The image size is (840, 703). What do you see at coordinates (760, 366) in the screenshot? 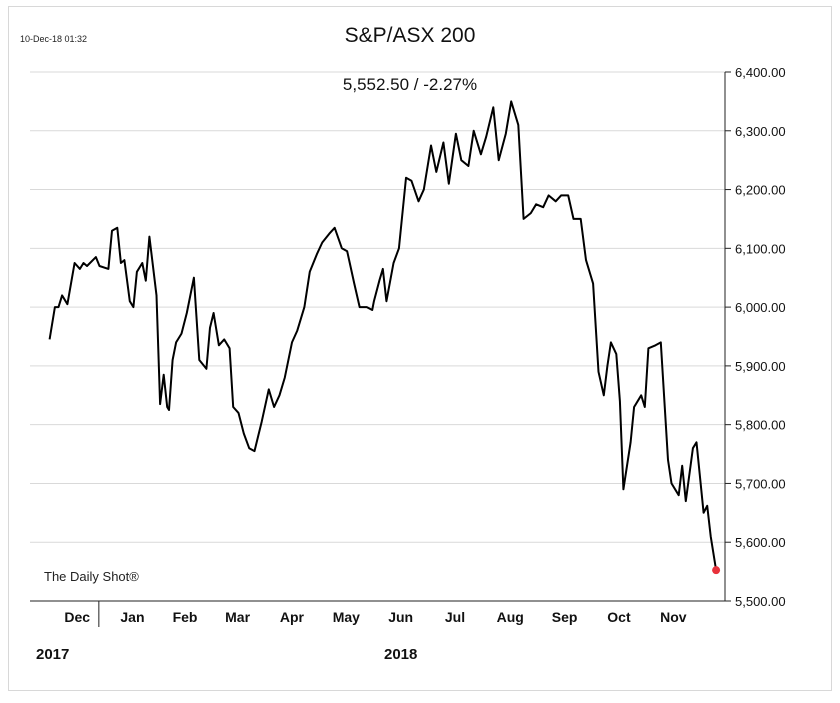
I see `y-tick-label: 5,900.00` at bounding box center [760, 366].